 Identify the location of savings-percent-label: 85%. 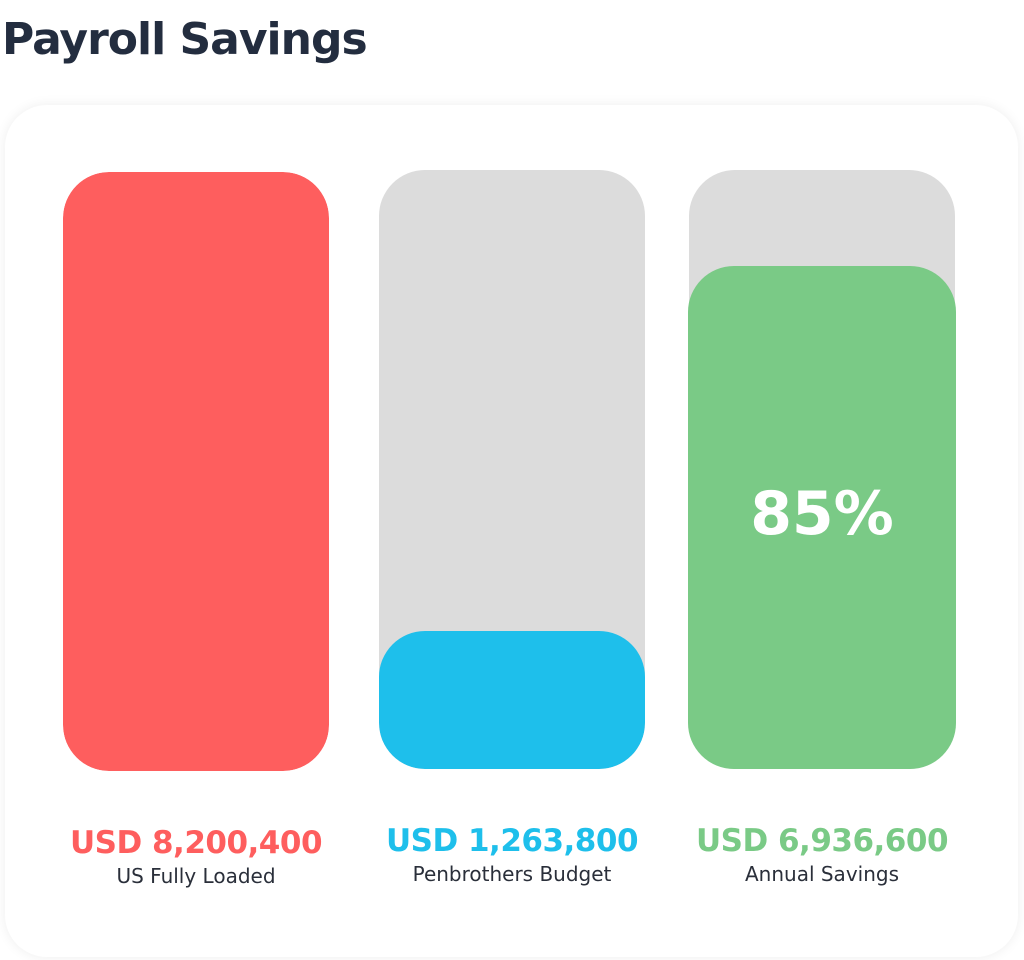
(822, 514).